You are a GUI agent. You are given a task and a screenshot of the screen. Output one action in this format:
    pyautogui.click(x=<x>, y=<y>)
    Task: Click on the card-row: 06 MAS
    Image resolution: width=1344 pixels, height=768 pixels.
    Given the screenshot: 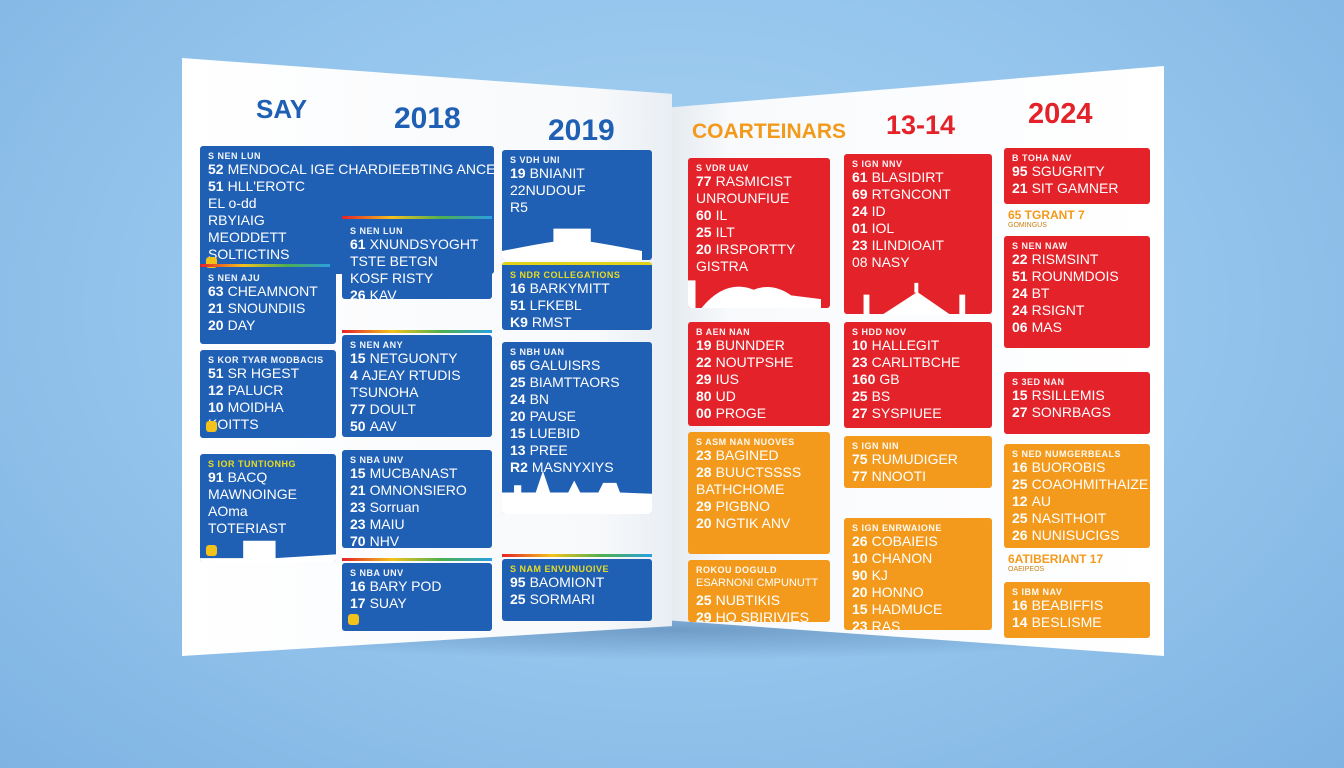 What is the action you would take?
    pyautogui.click(x=1077, y=327)
    